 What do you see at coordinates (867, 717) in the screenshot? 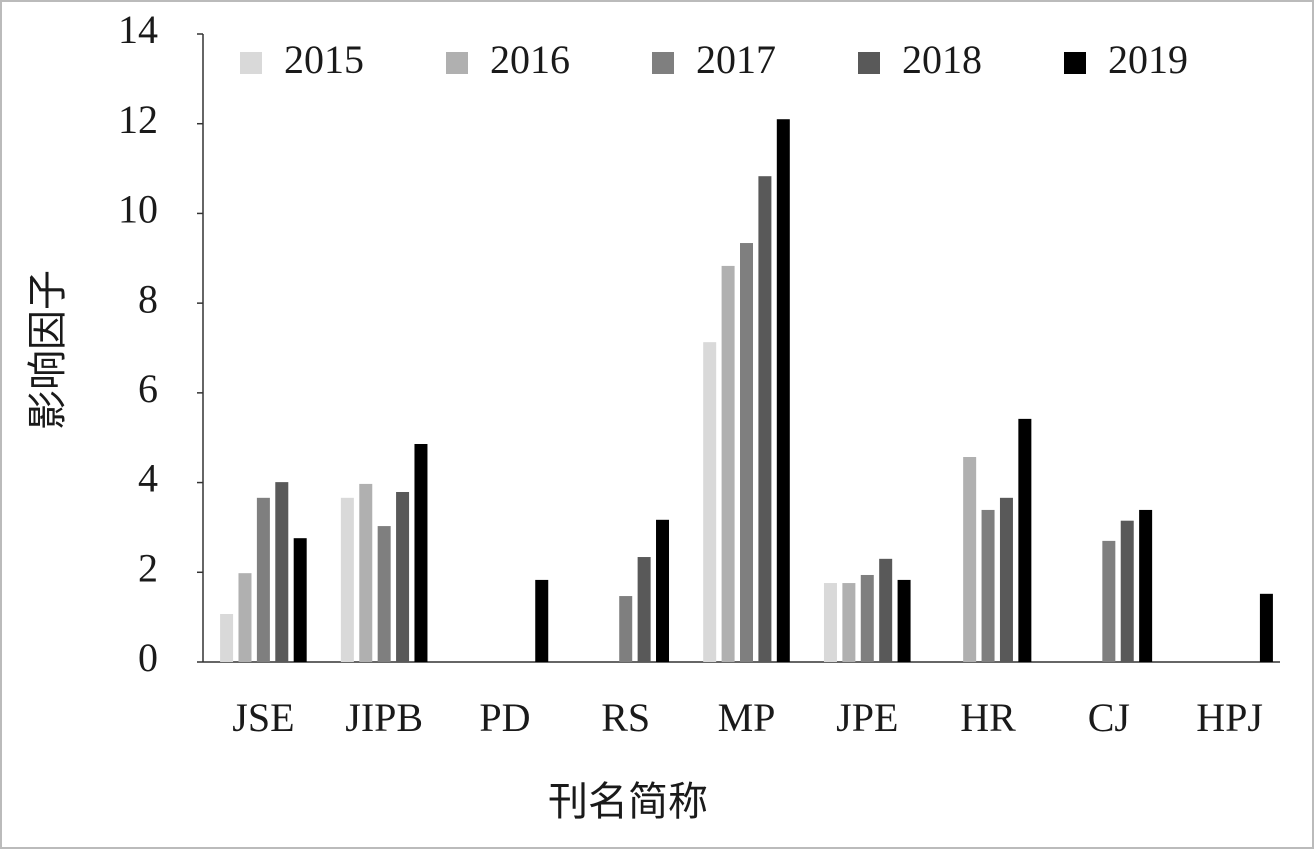
I see `x-tick-label: JPE` at bounding box center [867, 717].